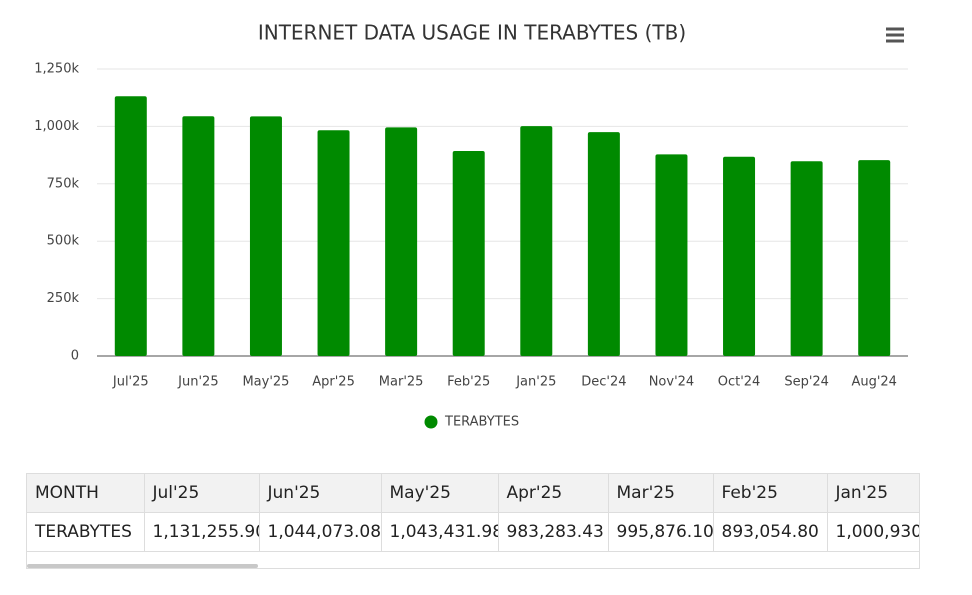 This screenshot has height=595, width=972. Describe the element at coordinates (431, 422) in the screenshot. I see `legend-marker` at that location.